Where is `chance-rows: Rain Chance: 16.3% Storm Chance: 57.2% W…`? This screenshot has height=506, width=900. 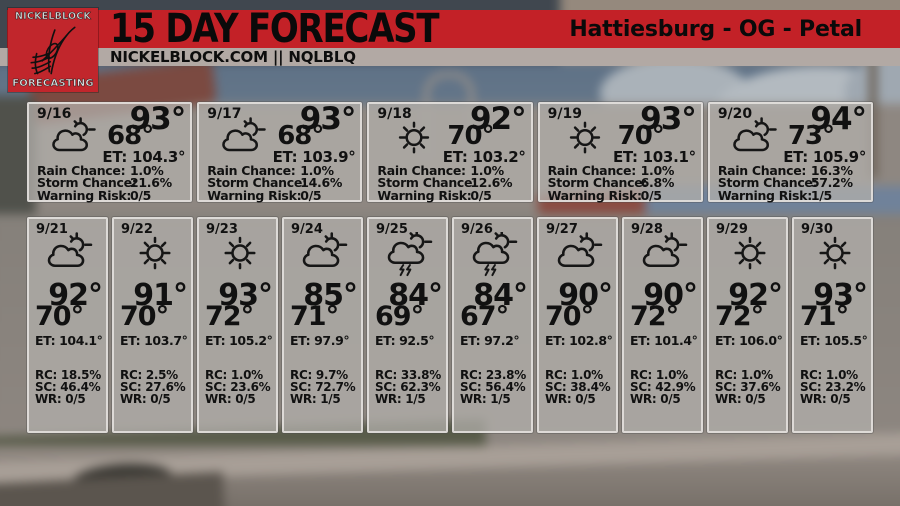
chance-rows: Rain Chance: 16.3% Storm Chance: 57.2% W… is located at coordinates (792, 183).